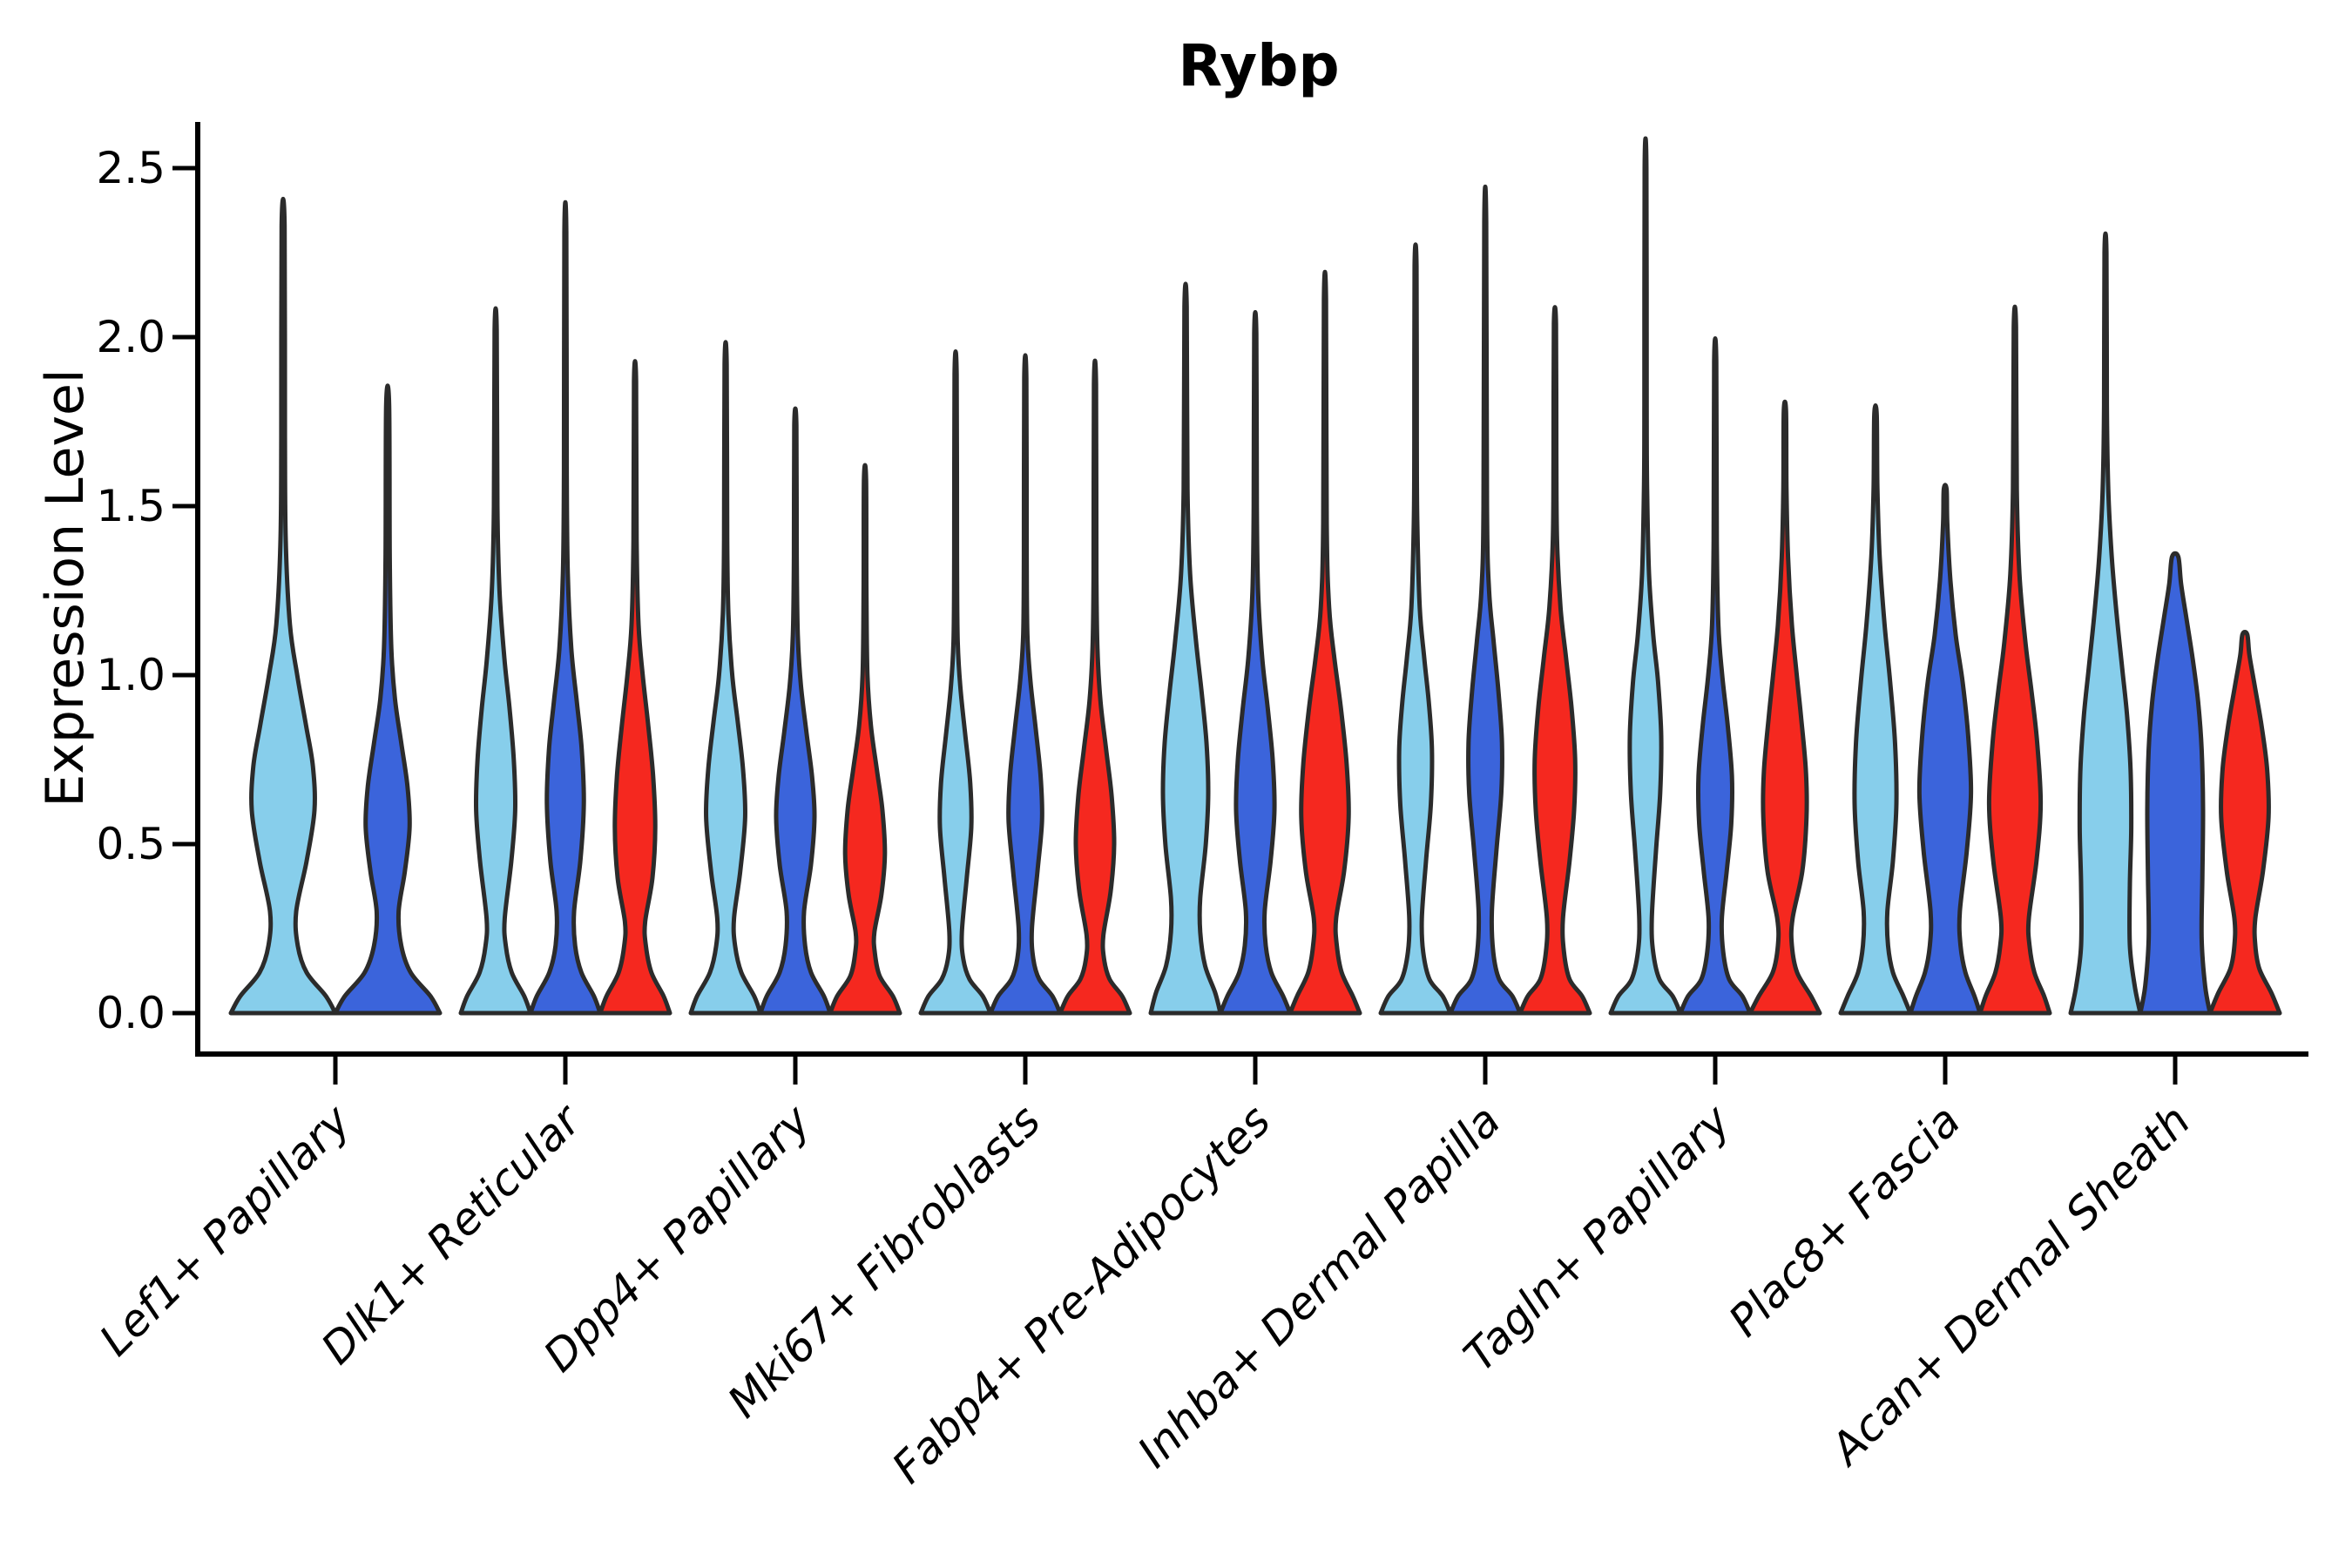 This screenshot has width=2352, height=1568. What do you see at coordinates (1555, 660) in the screenshot?
I see `violin-inhba-dermal-papilla-red` at bounding box center [1555, 660].